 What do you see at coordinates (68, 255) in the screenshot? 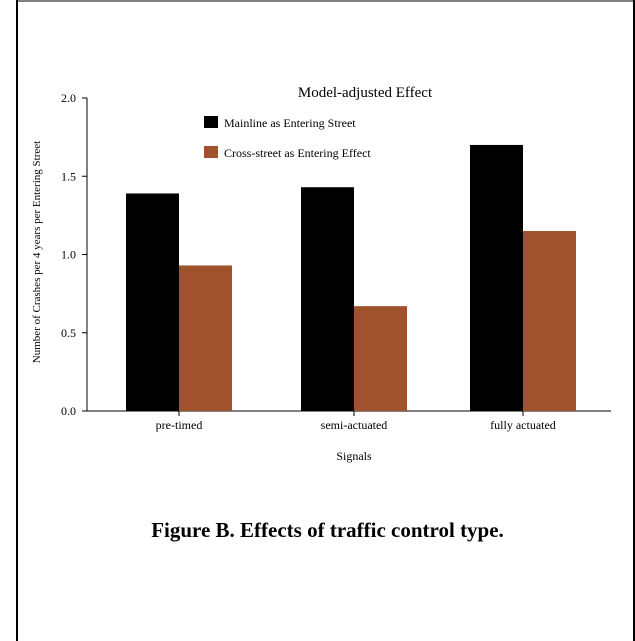
I see `y-tick-label: 1.0` at bounding box center [68, 255].